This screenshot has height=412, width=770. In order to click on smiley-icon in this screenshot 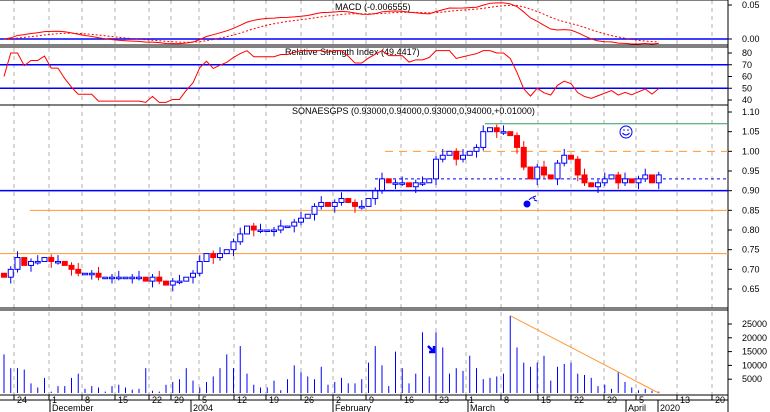, I will do `click(626, 132)`.